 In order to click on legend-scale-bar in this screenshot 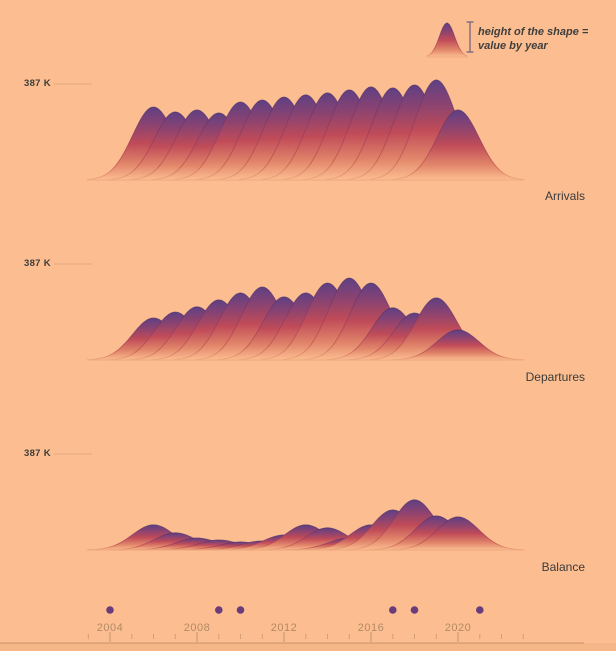, I will do `click(470, 37)`.